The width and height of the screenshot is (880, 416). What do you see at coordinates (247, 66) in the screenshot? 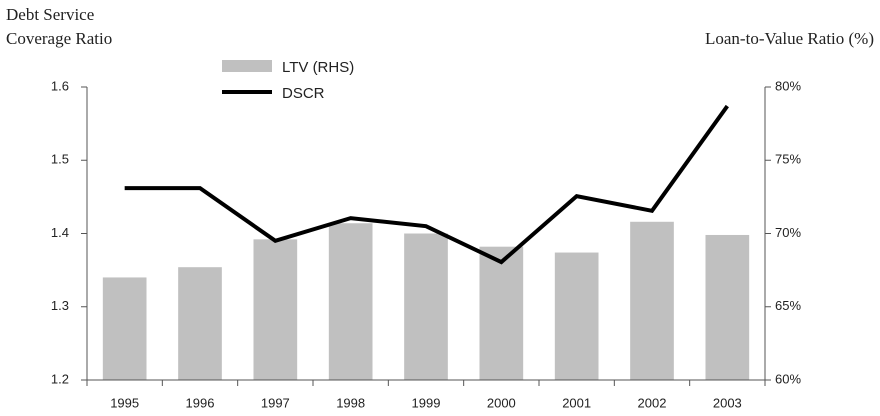
I see `legend-swatch` at bounding box center [247, 66].